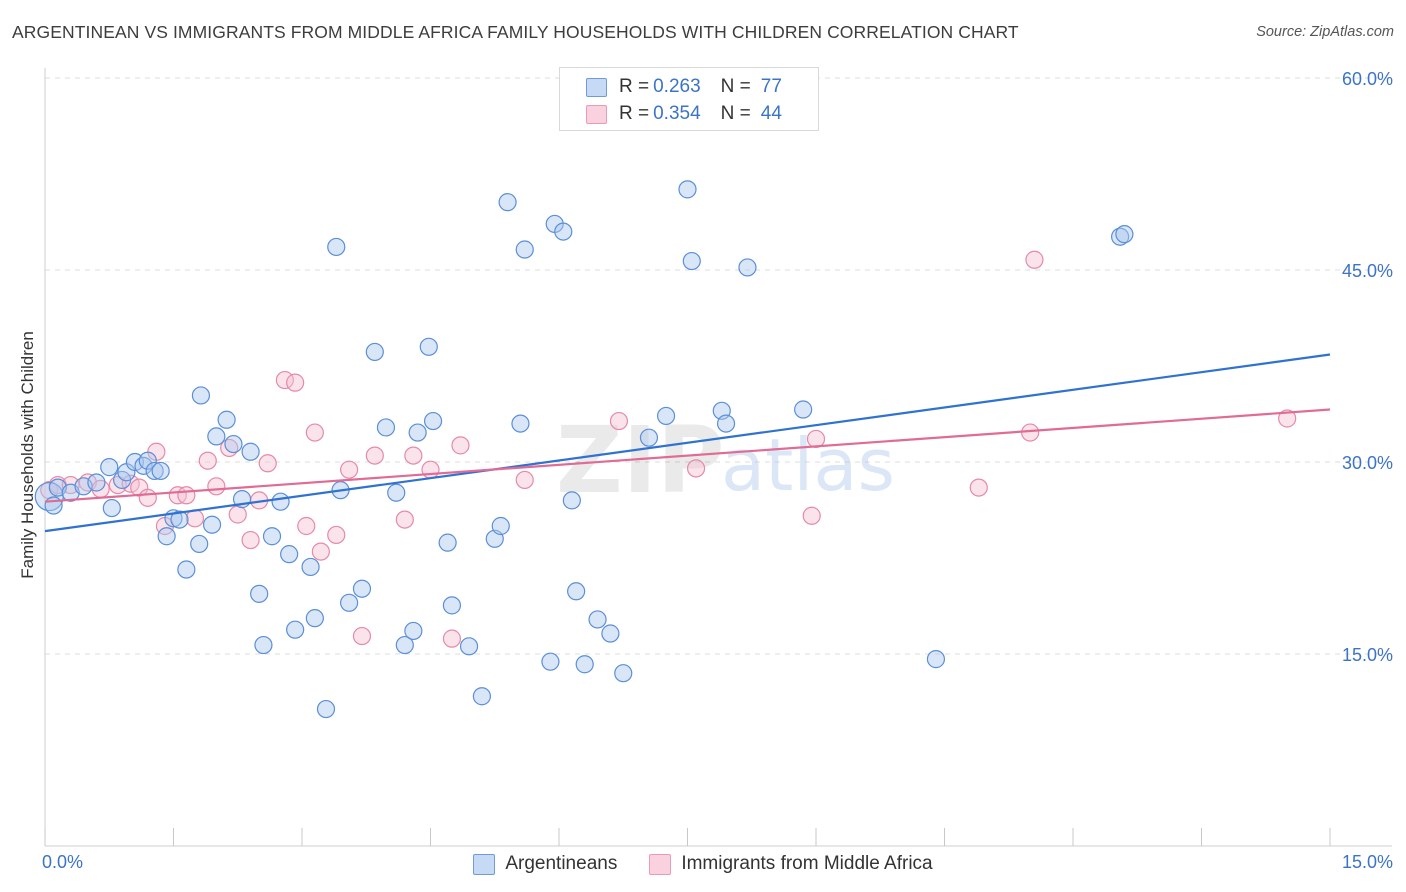 This screenshot has width=1406, height=892. I want to click on y-tick-label: 30.0%, so click(1367, 463).